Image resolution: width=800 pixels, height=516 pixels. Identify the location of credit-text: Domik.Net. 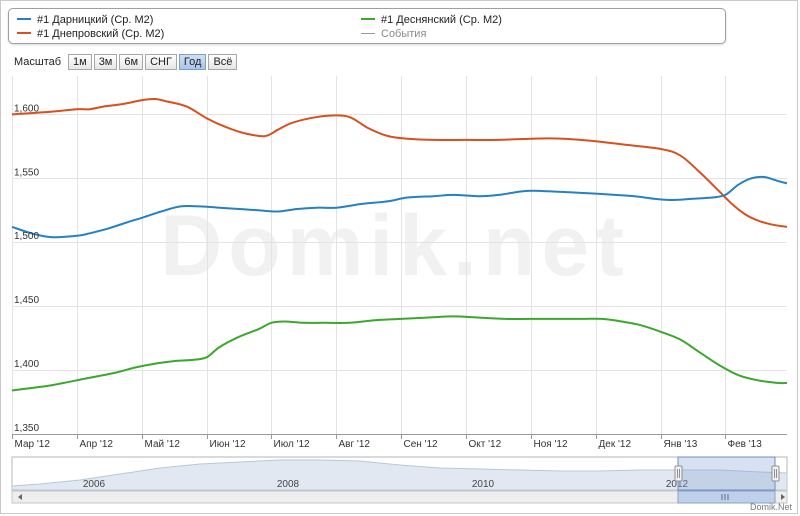
(770, 507).